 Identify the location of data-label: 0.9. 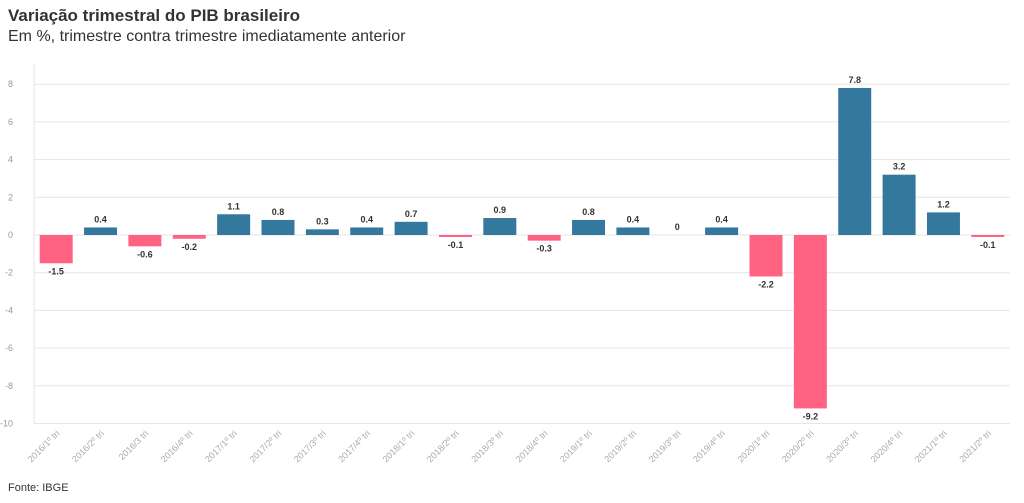
(500, 210).